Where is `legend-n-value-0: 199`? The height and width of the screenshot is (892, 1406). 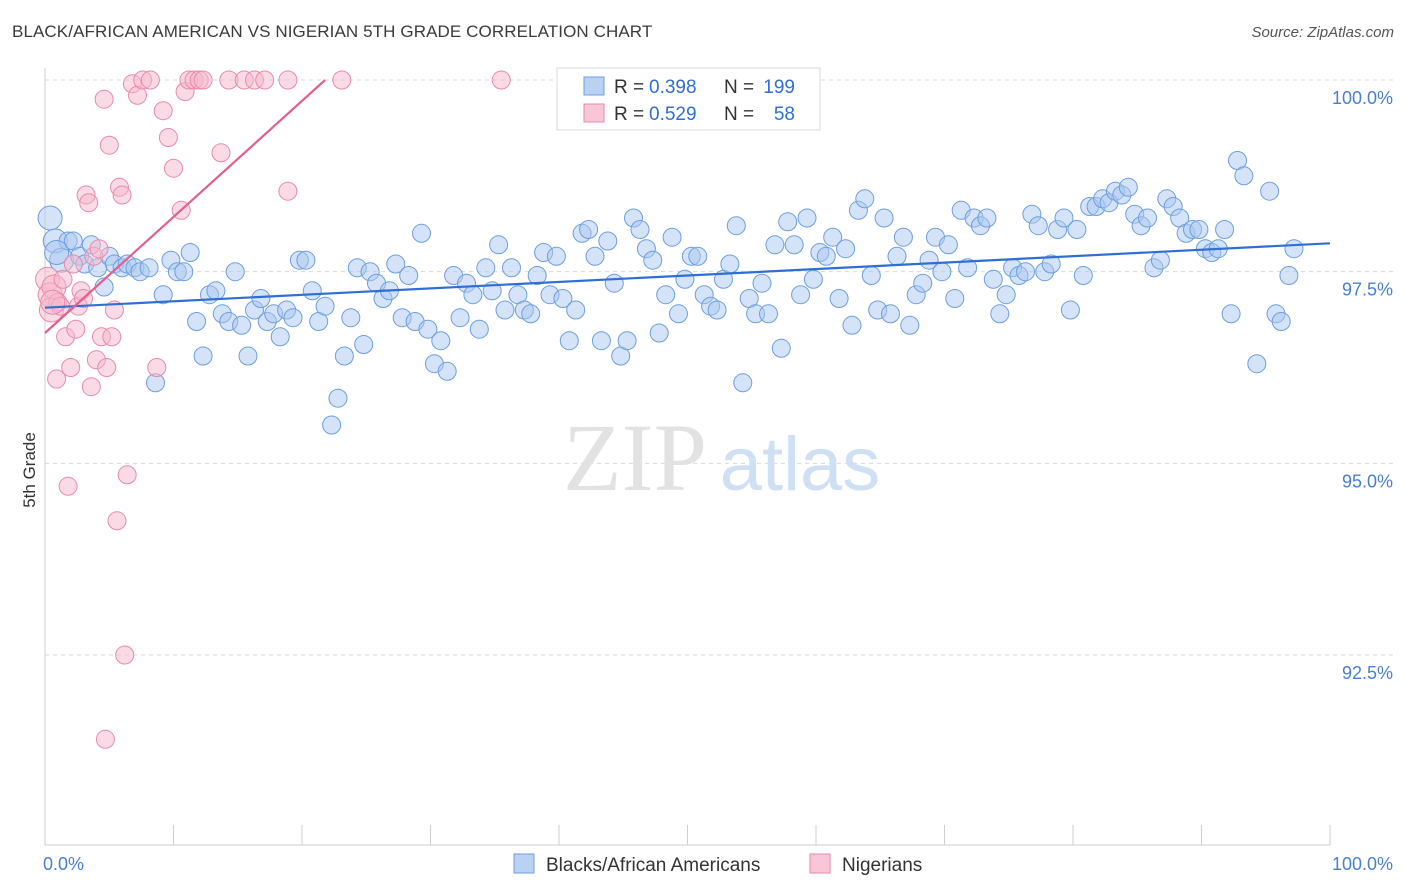
legend-n-value-0: 199 is located at coordinates (779, 87).